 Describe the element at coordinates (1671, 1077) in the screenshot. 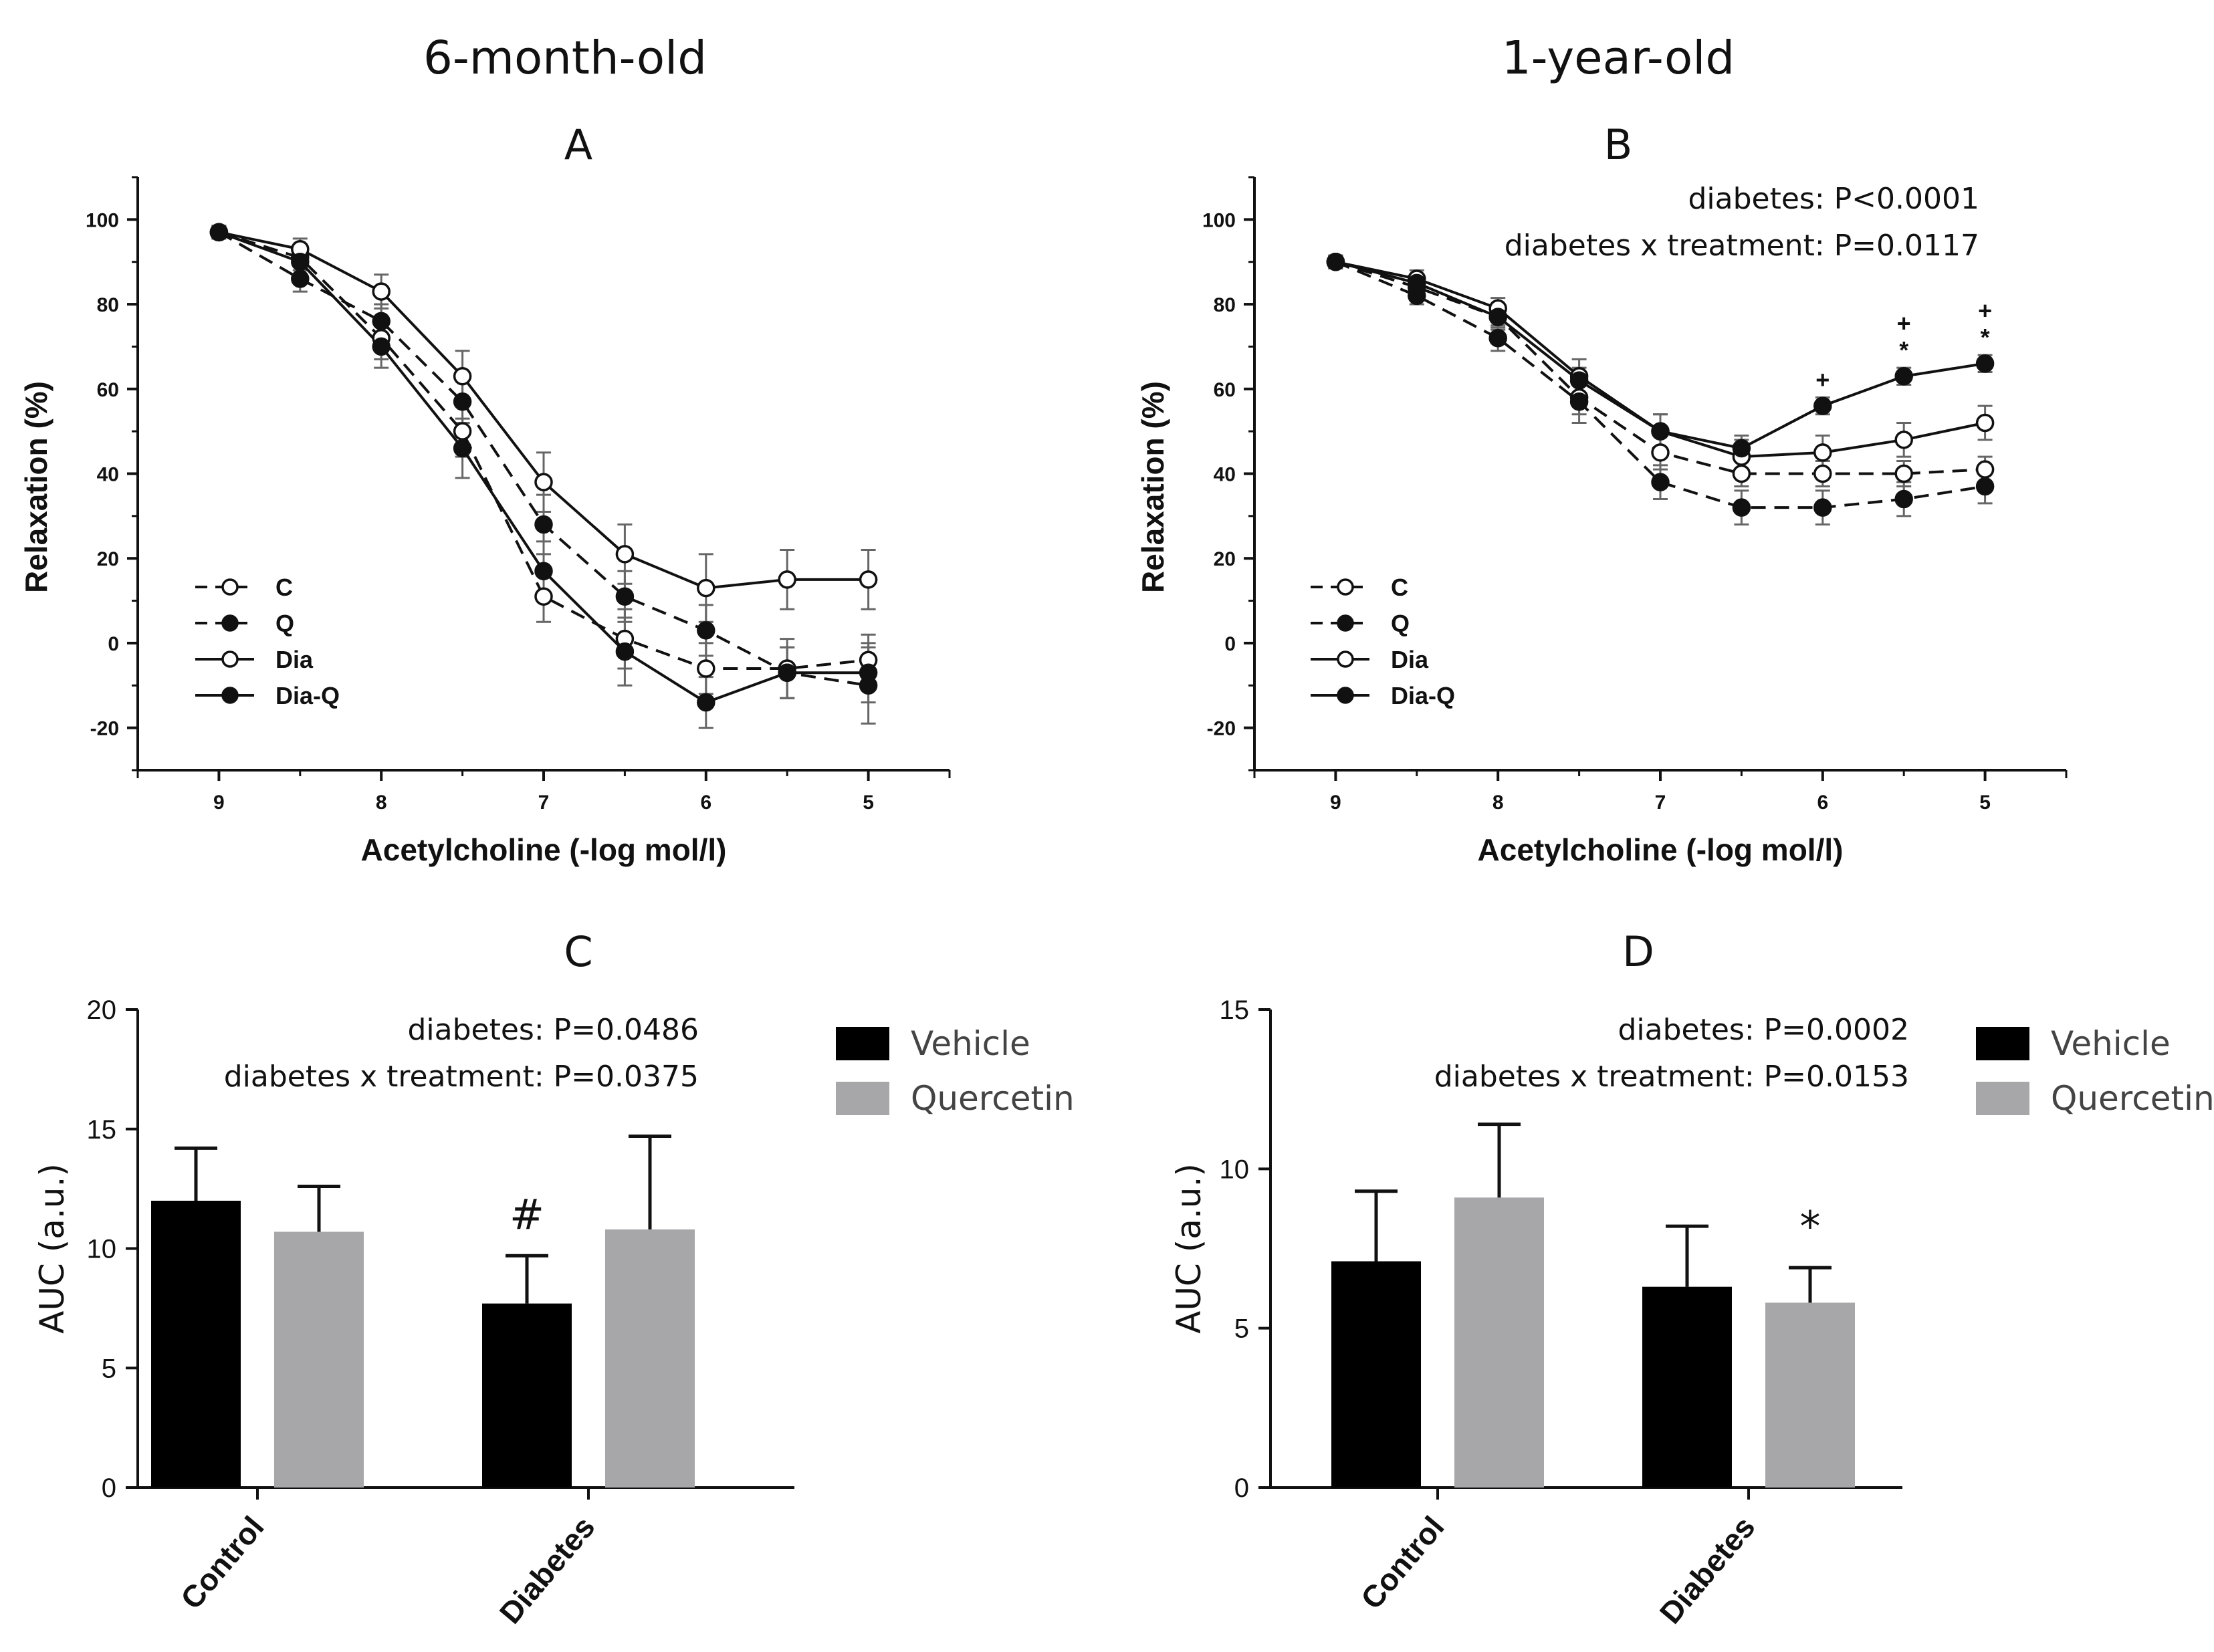

I see `stat-annotation: diabetes x treatment: P=0.0153` at that location.